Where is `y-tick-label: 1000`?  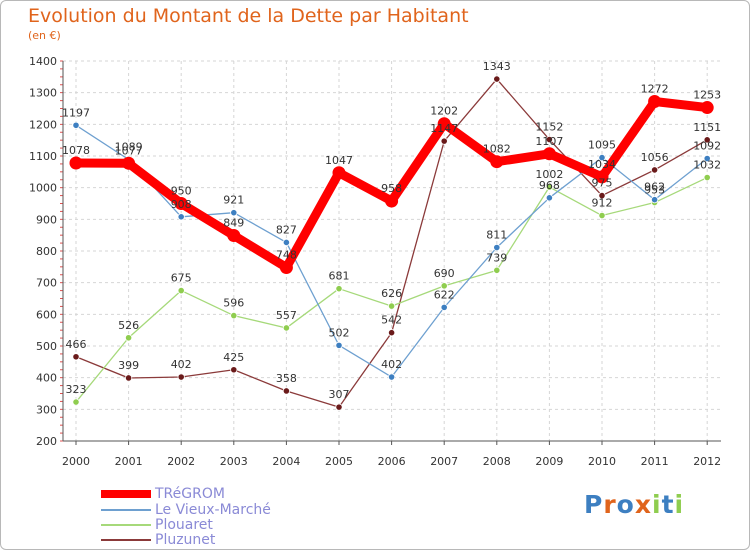
y-tick-label: 1000 is located at coordinates (43, 188).